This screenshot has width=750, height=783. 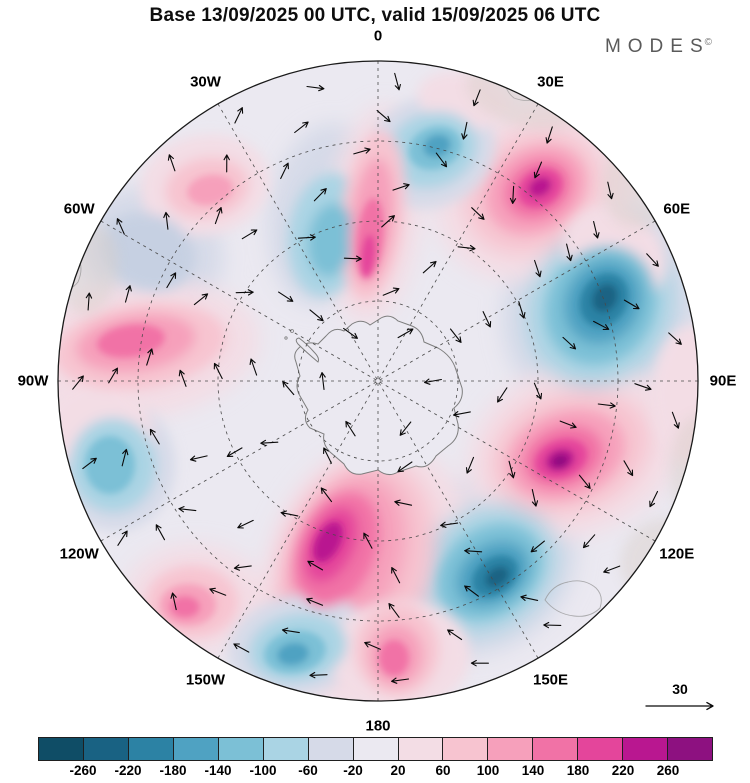 I want to click on colorbar-label--140: -140, so click(x=218, y=770).